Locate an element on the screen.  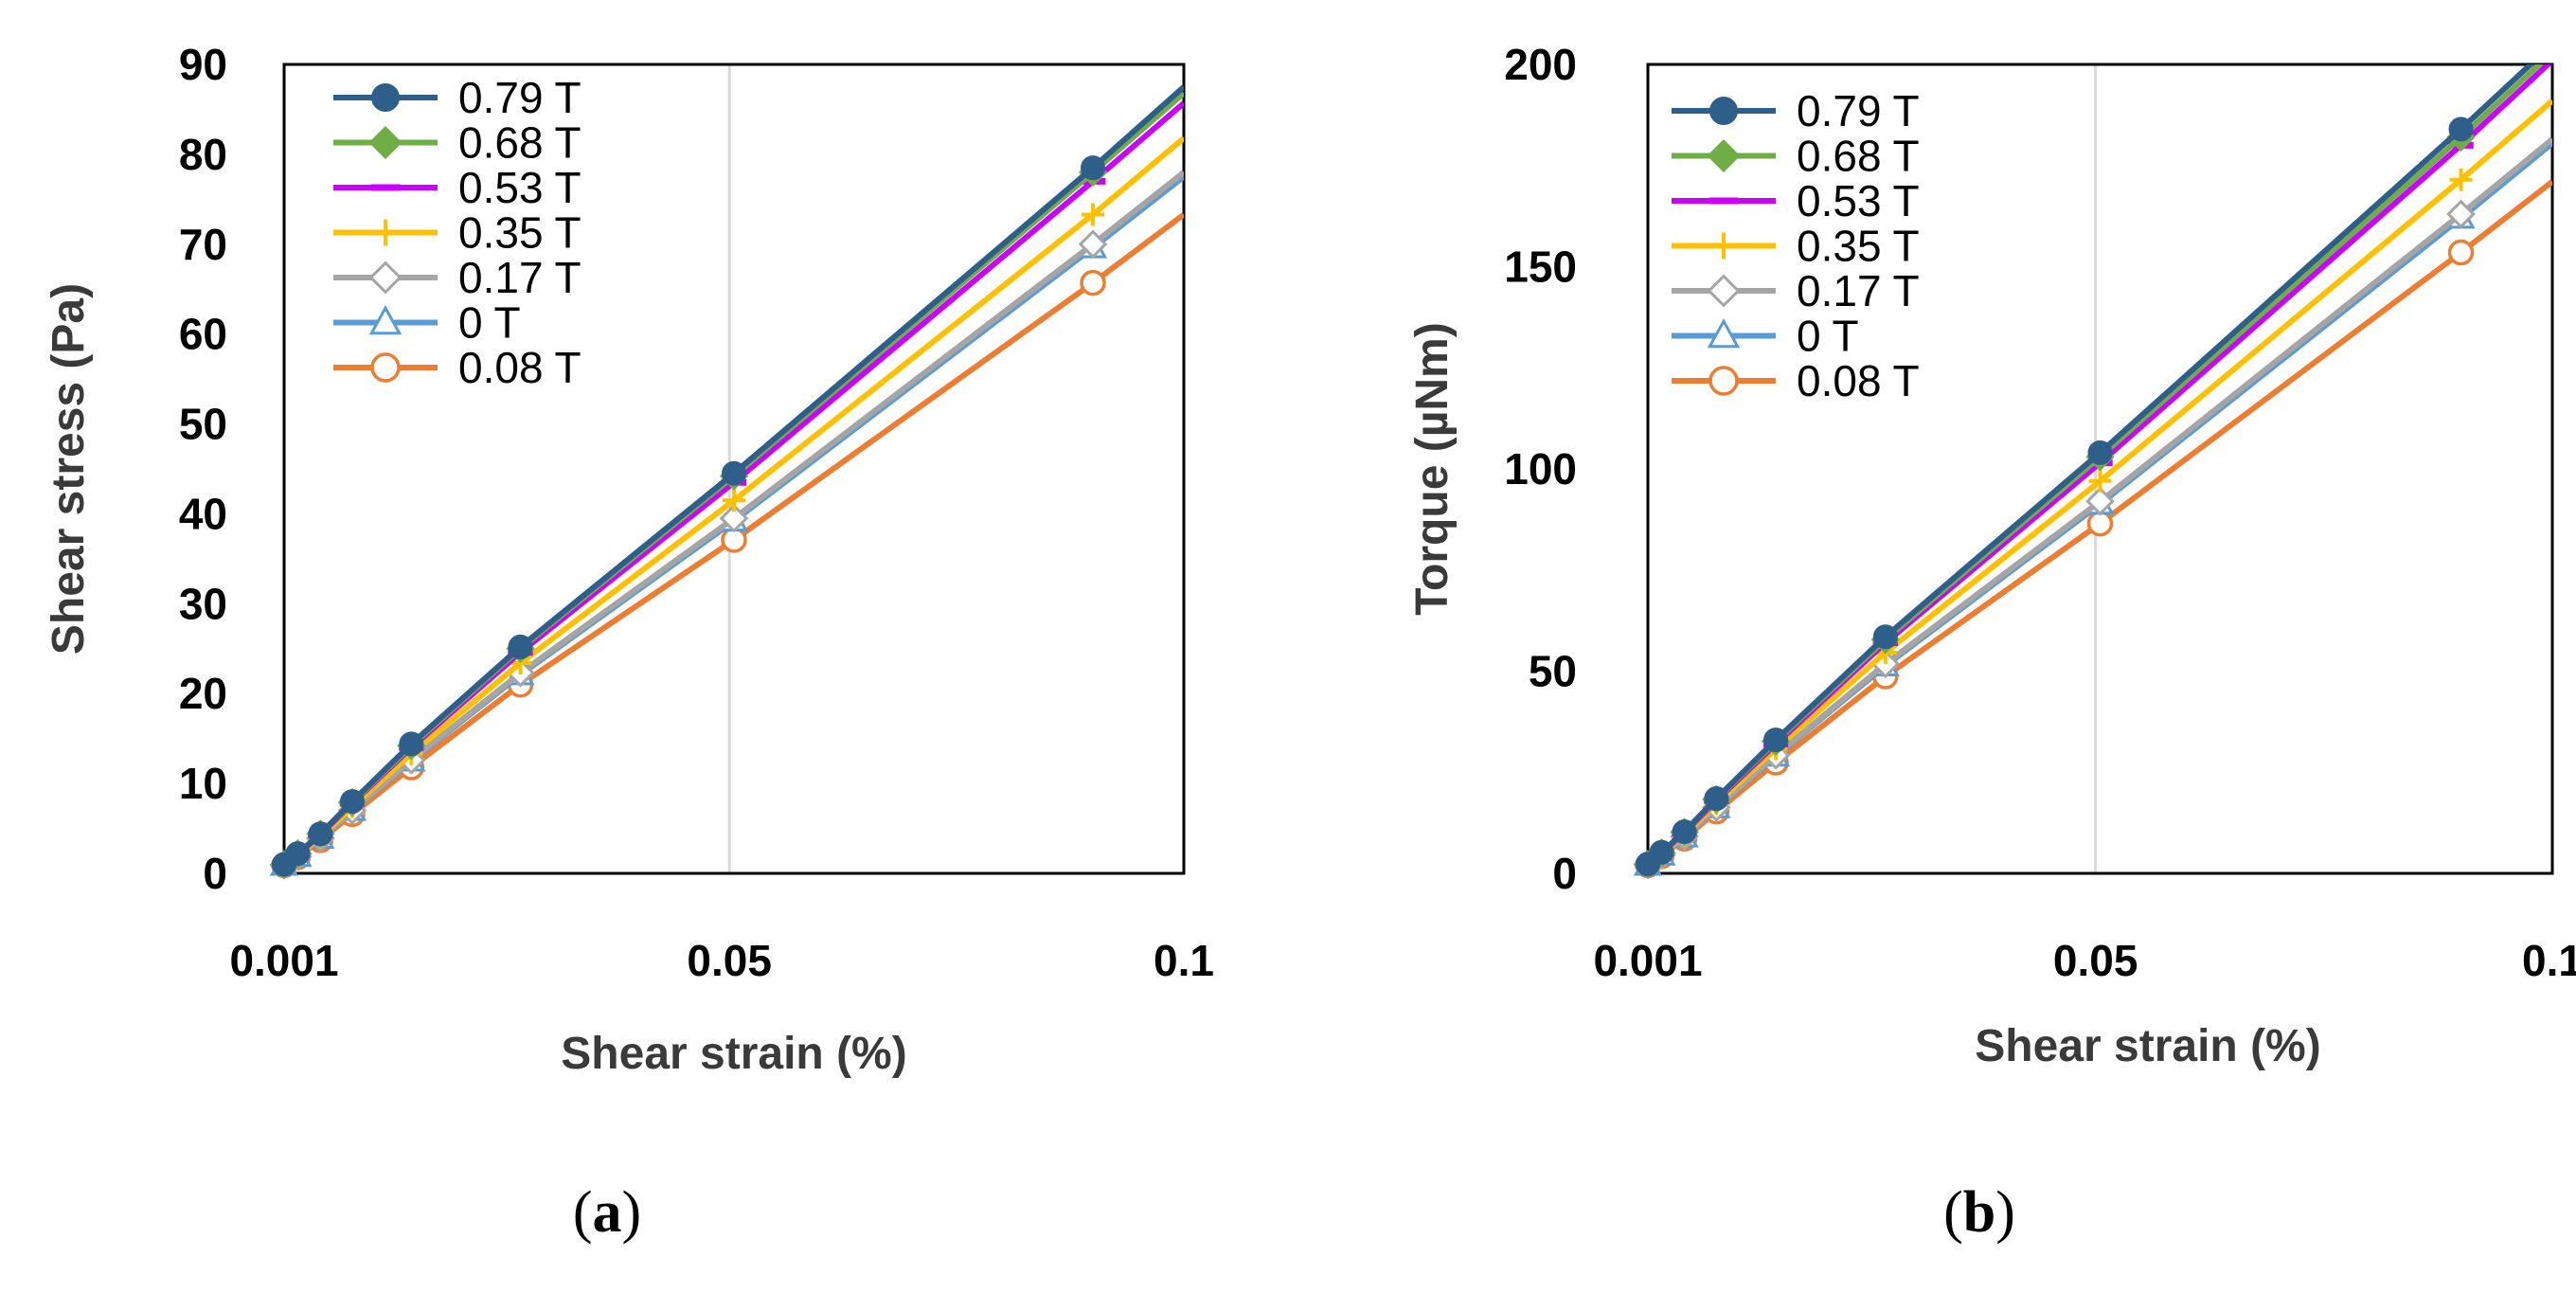
y-tick-label: 150 is located at coordinates (1540, 267).